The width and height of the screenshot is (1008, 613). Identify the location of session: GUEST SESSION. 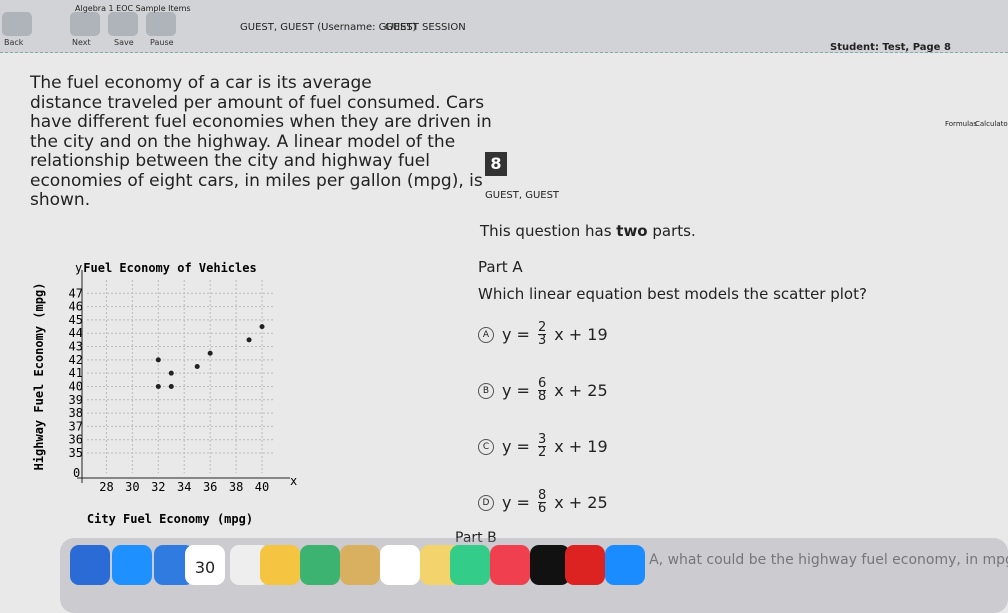
(425, 27).